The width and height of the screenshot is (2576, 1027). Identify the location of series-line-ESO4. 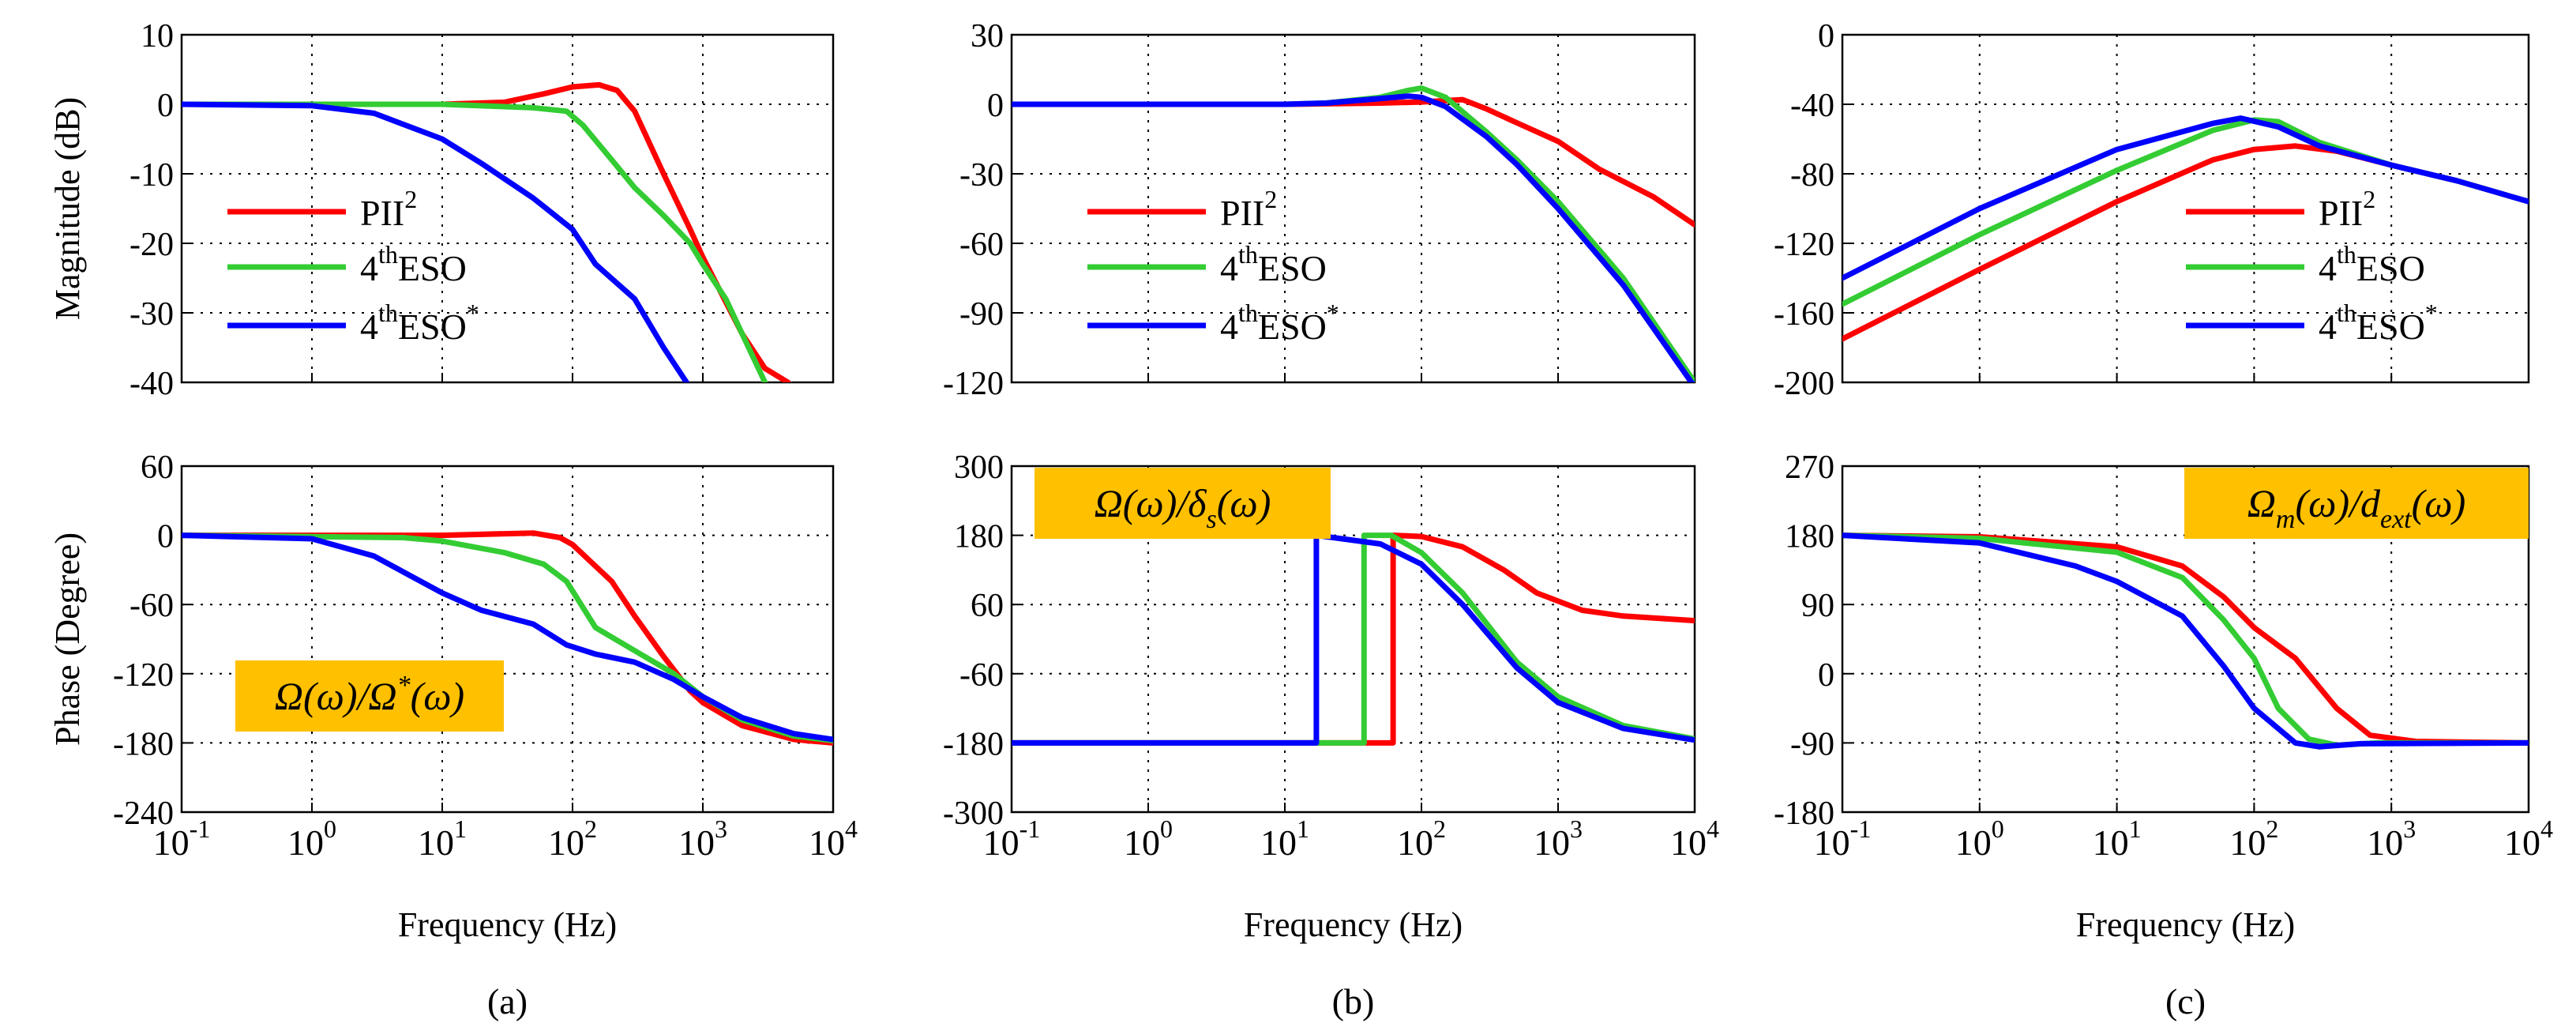
(475, 242).